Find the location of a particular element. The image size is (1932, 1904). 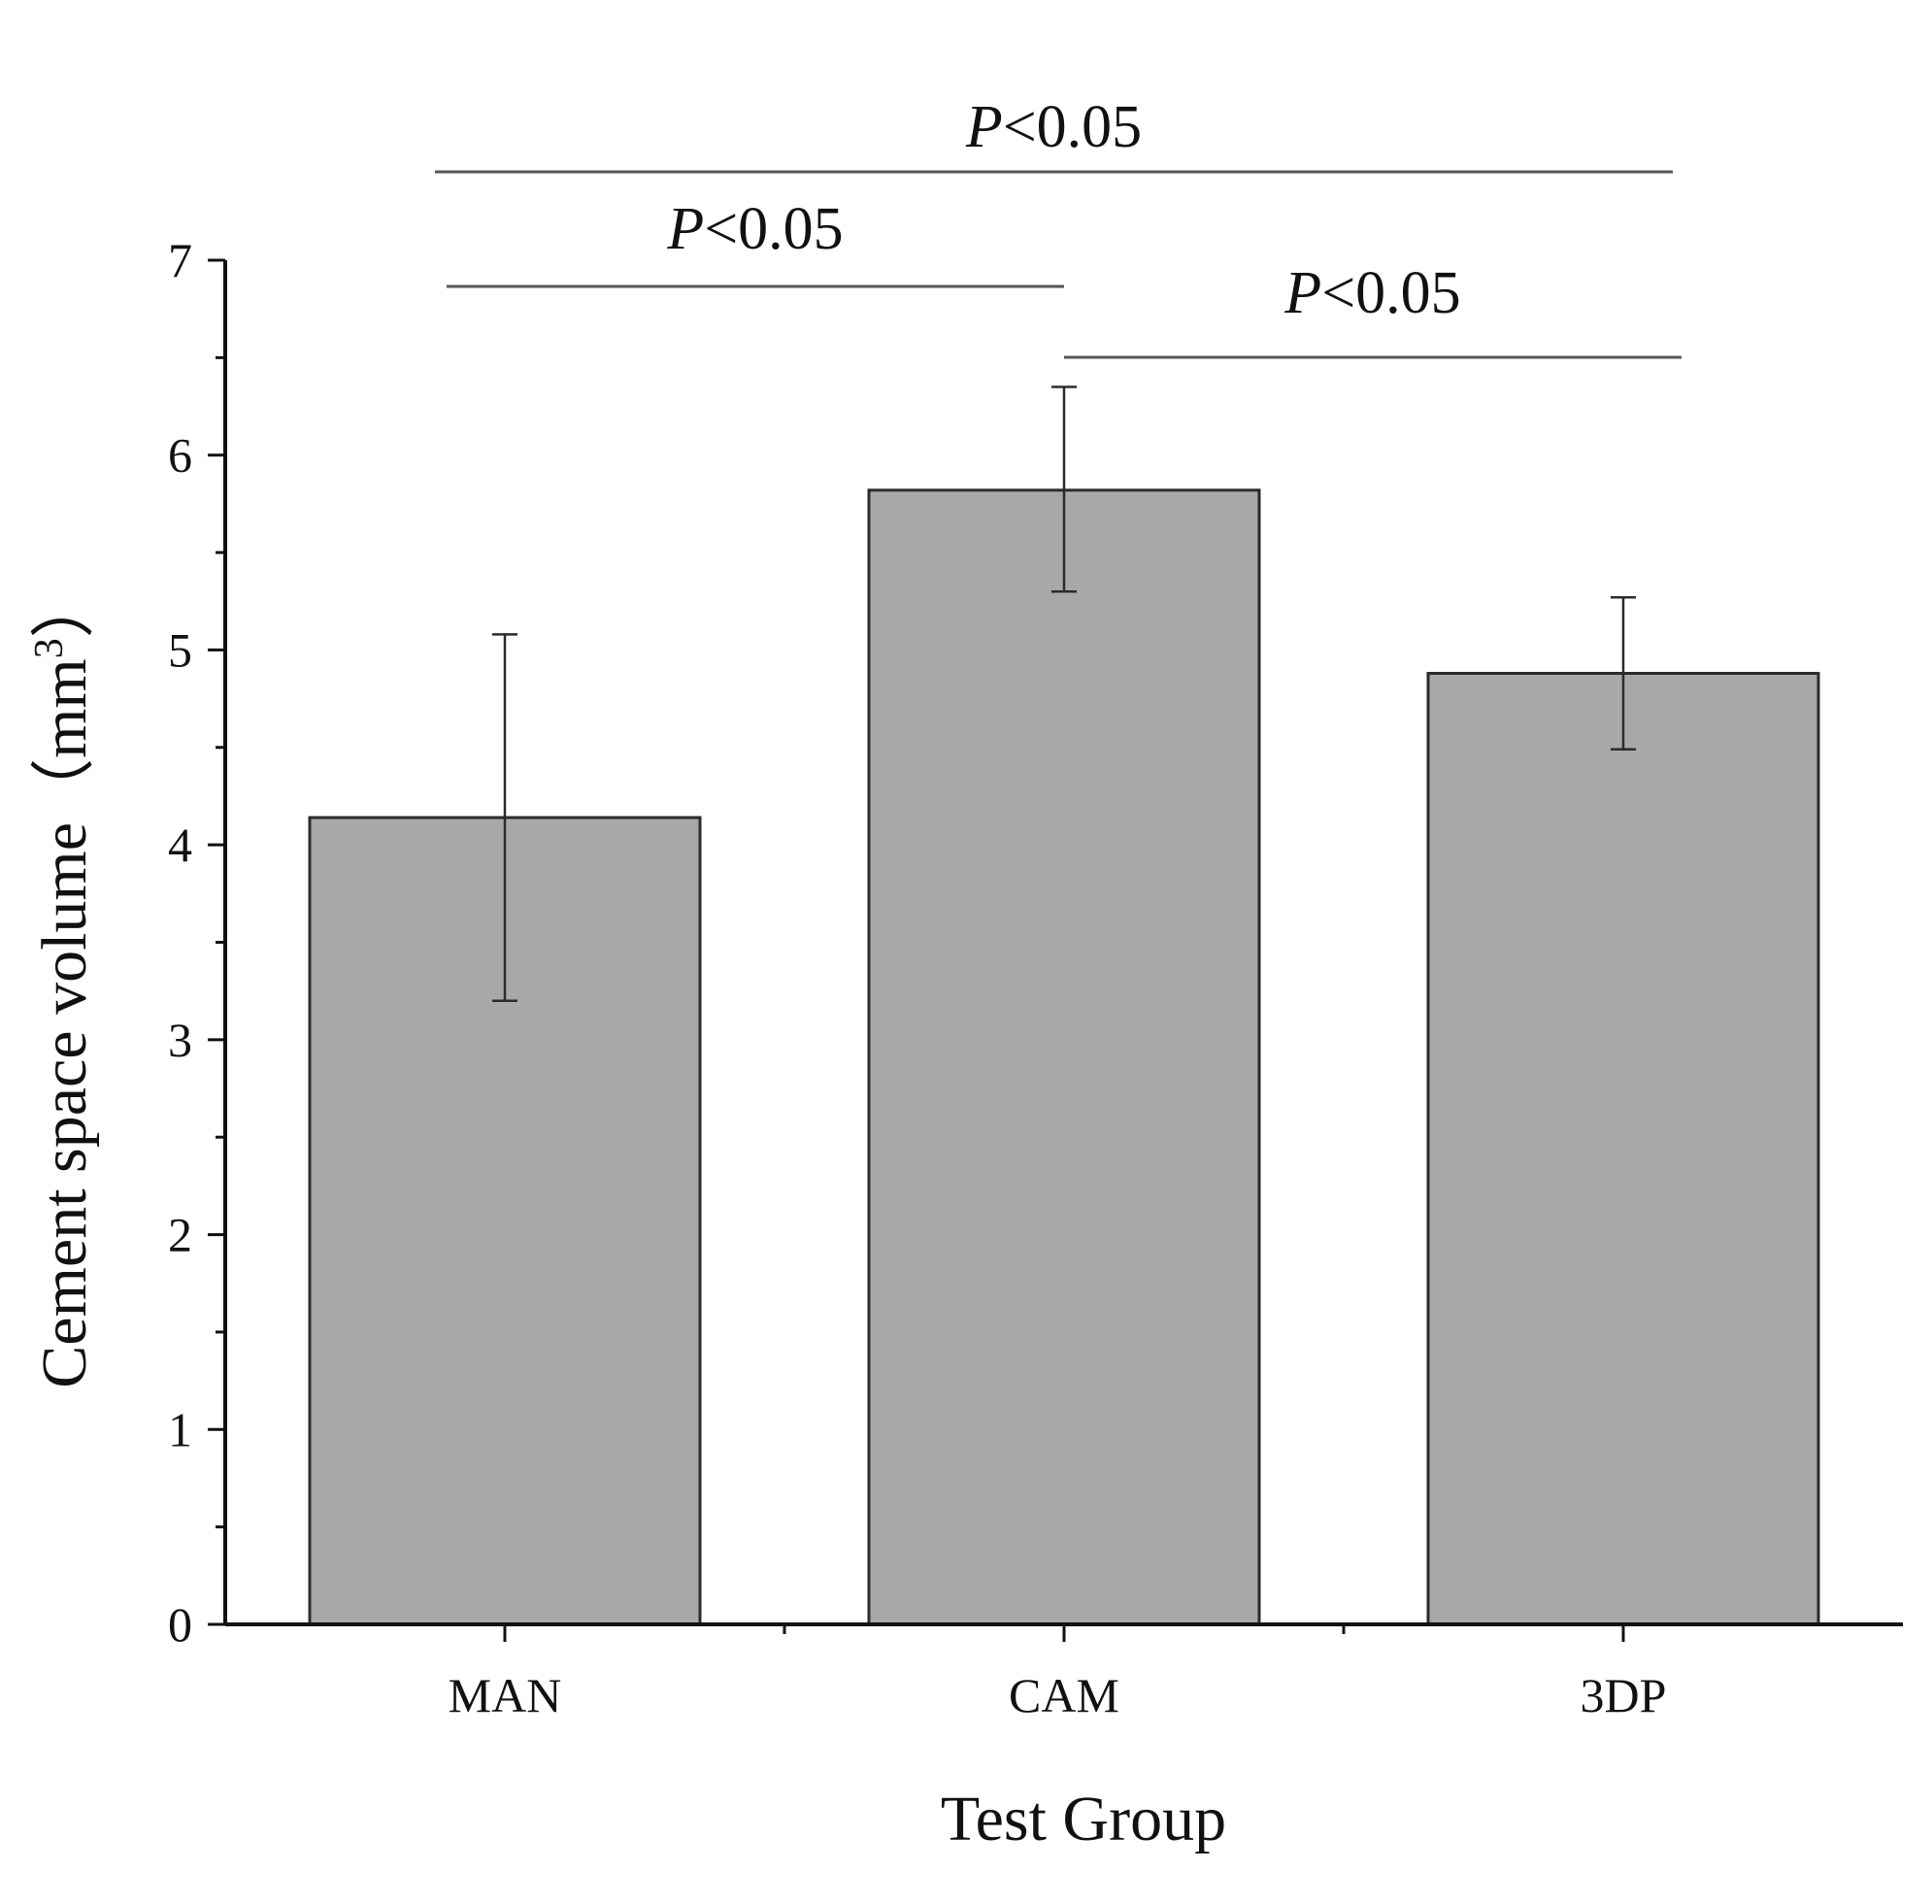

significance-label-1: P<0.05 is located at coordinates (754, 229).